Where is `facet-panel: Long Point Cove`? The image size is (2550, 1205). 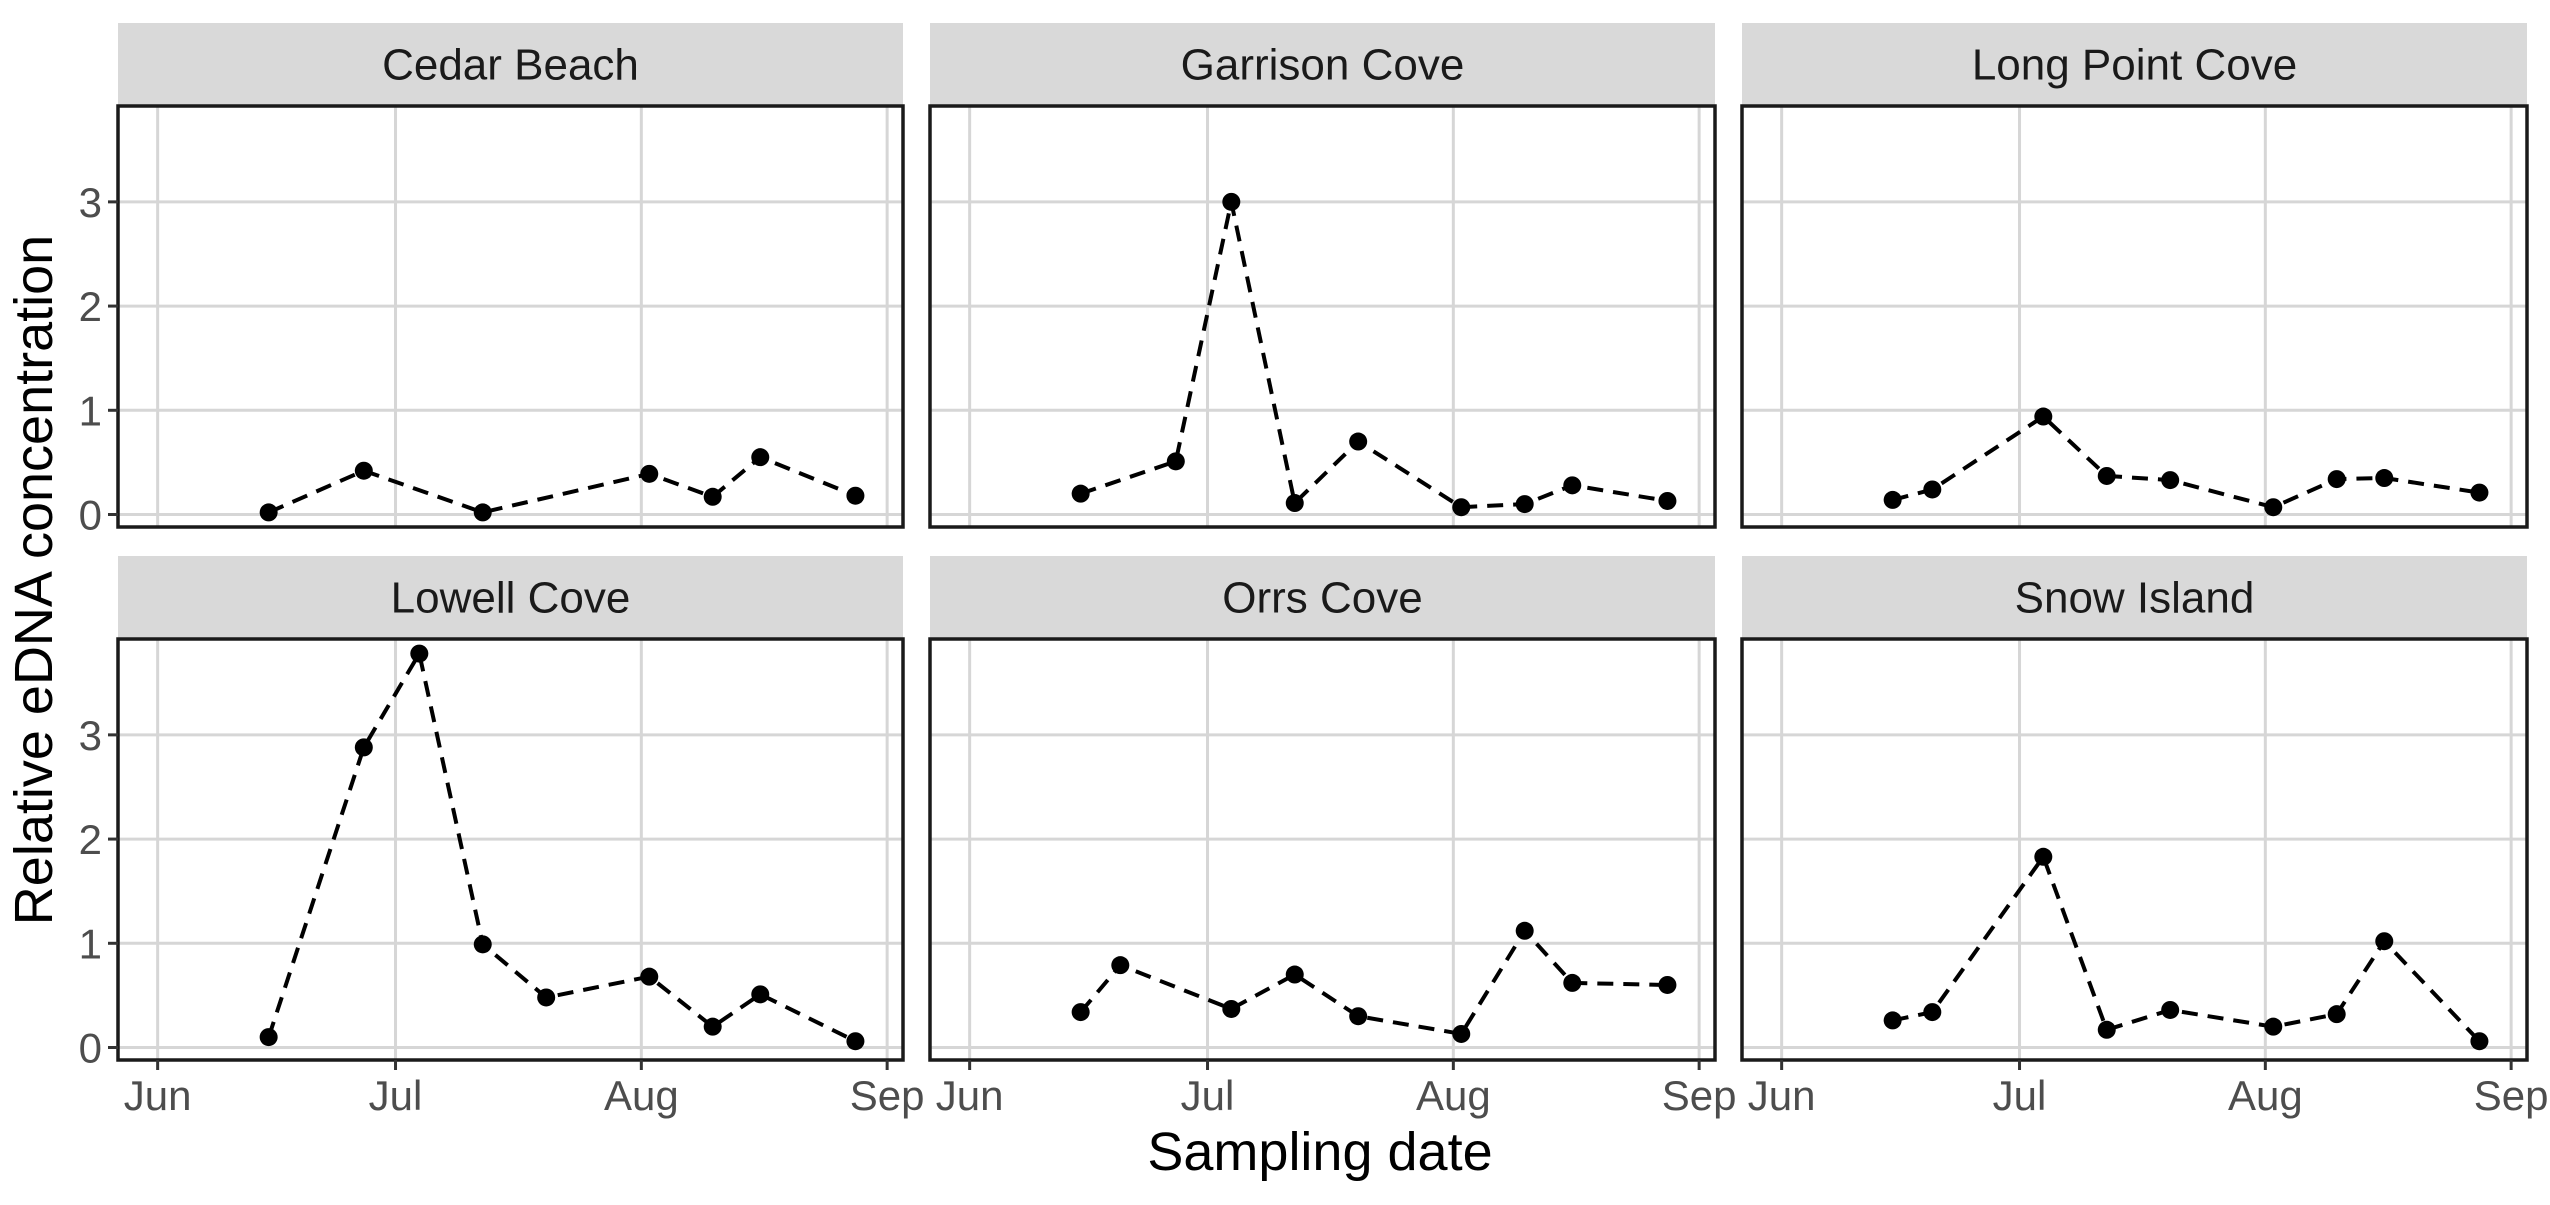 facet-panel: Long Point Cove is located at coordinates (2134, 276).